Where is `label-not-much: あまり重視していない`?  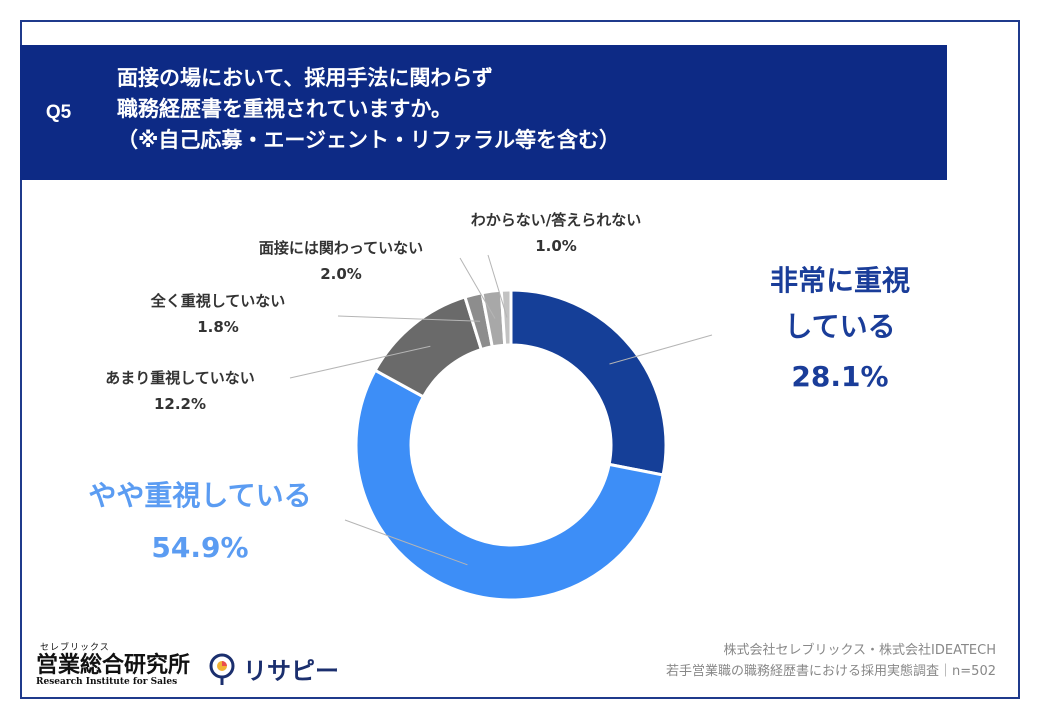
label-not-much: あまり重視していない is located at coordinates (180, 378).